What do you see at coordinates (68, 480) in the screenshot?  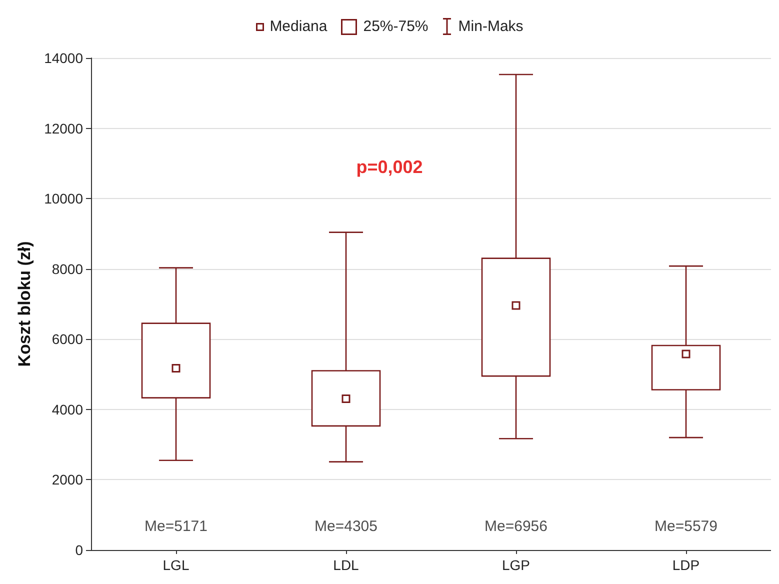 I see `y-tick-label: 2000` at bounding box center [68, 480].